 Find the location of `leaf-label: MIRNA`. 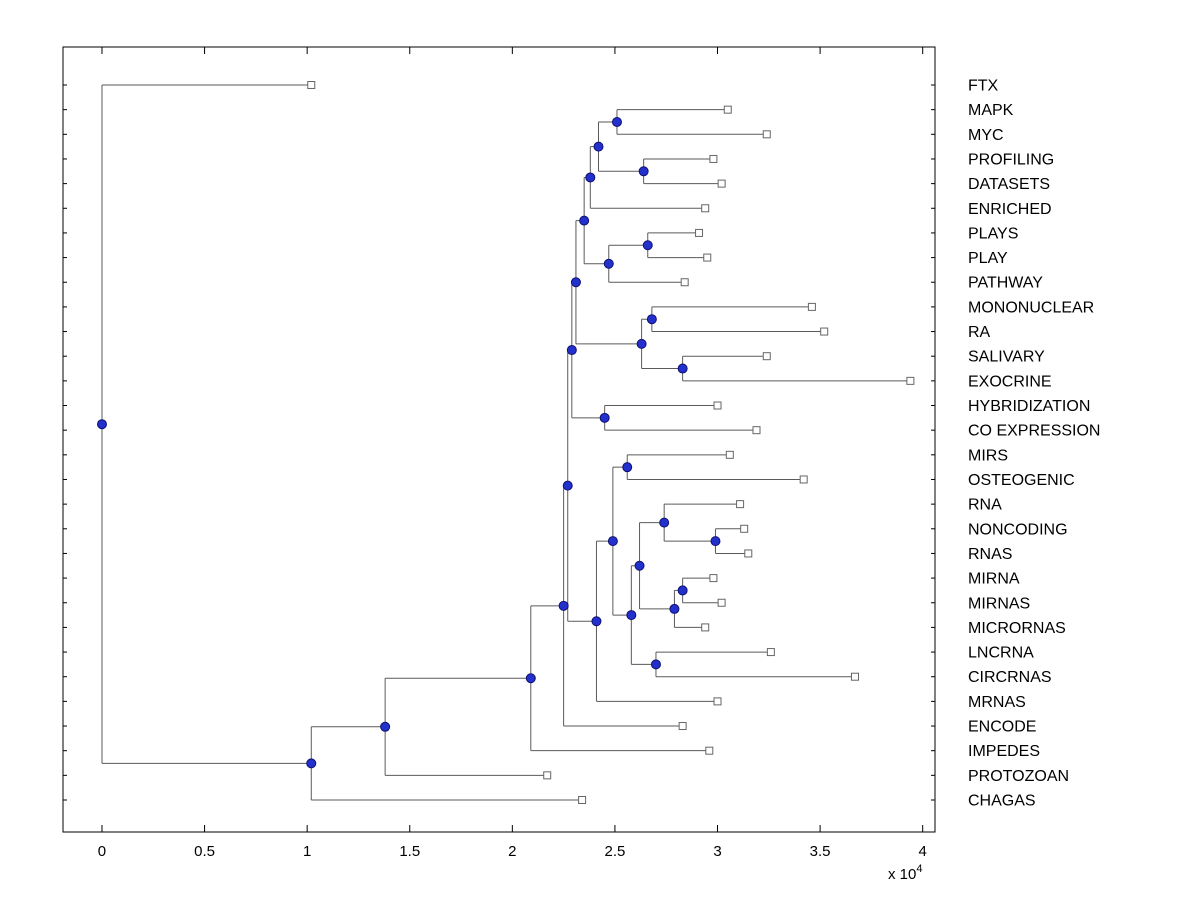

leaf-label: MIRNA is located at coordinates (994, 579).